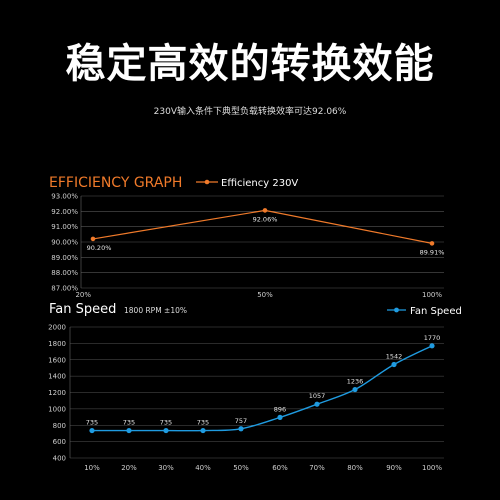  Describe the element at coordinates (263, 468) in the screenshot. I see `fan-x-ticks: 10% 20% 30% 40% 50% 60% 70% 80% 90% 100%` at that location.